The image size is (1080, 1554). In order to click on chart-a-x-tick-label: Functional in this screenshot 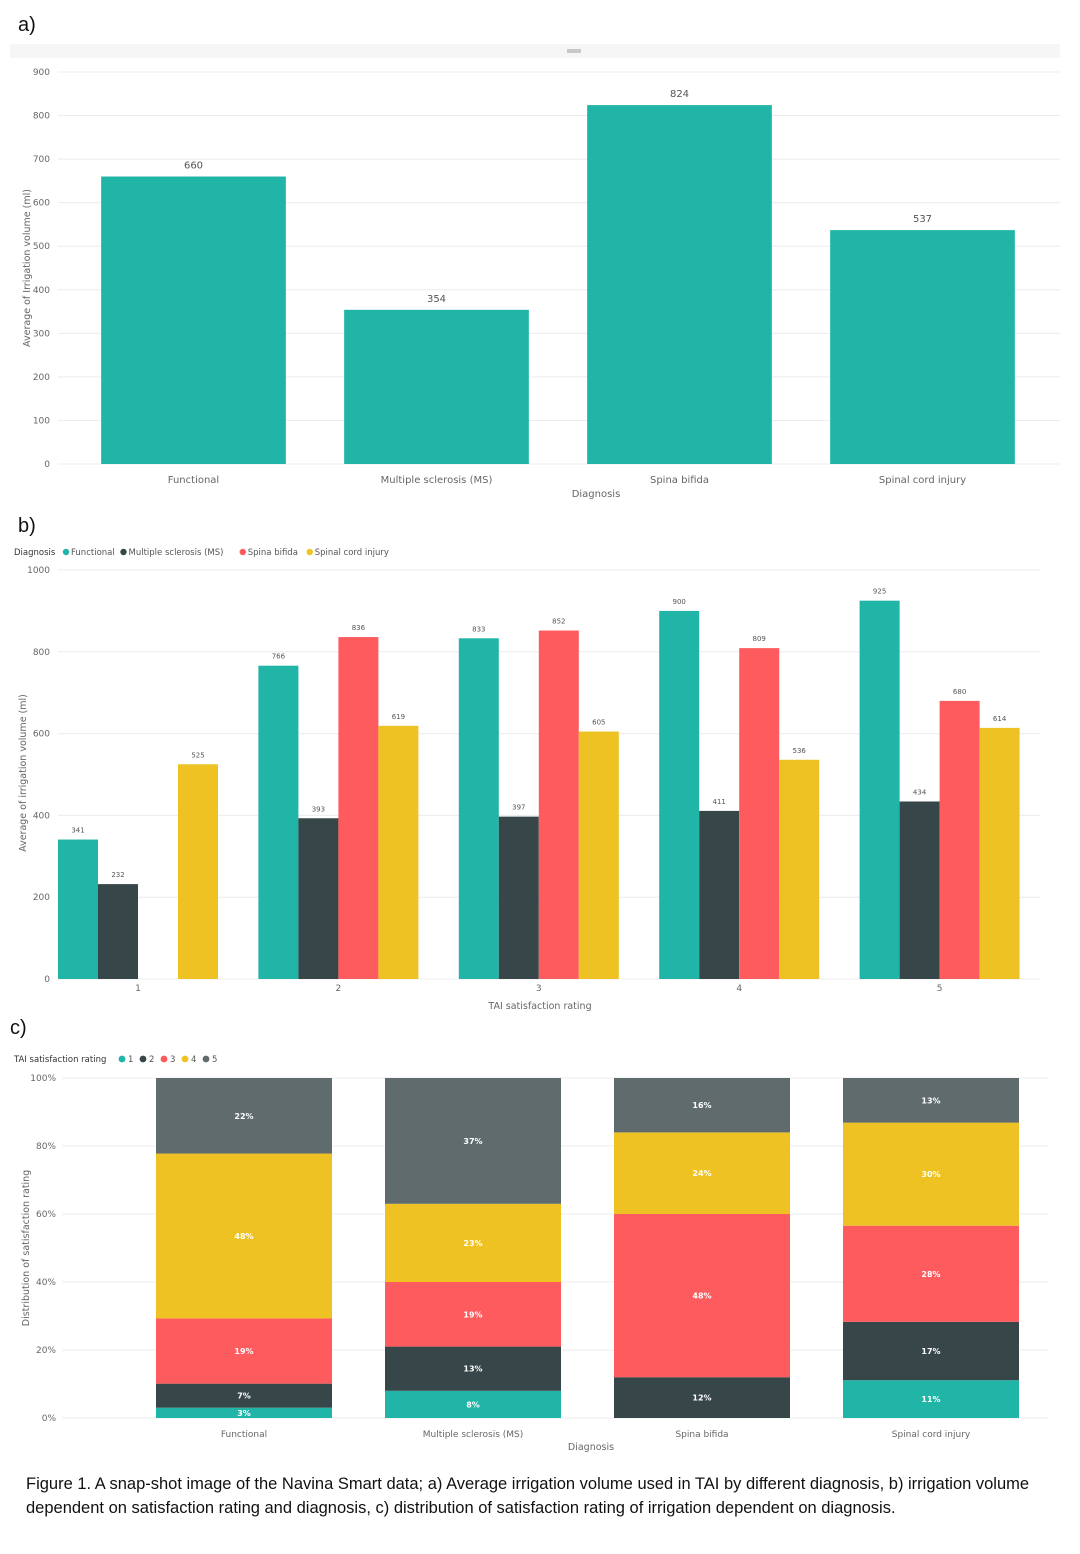, I will do `click(193, 480)`.